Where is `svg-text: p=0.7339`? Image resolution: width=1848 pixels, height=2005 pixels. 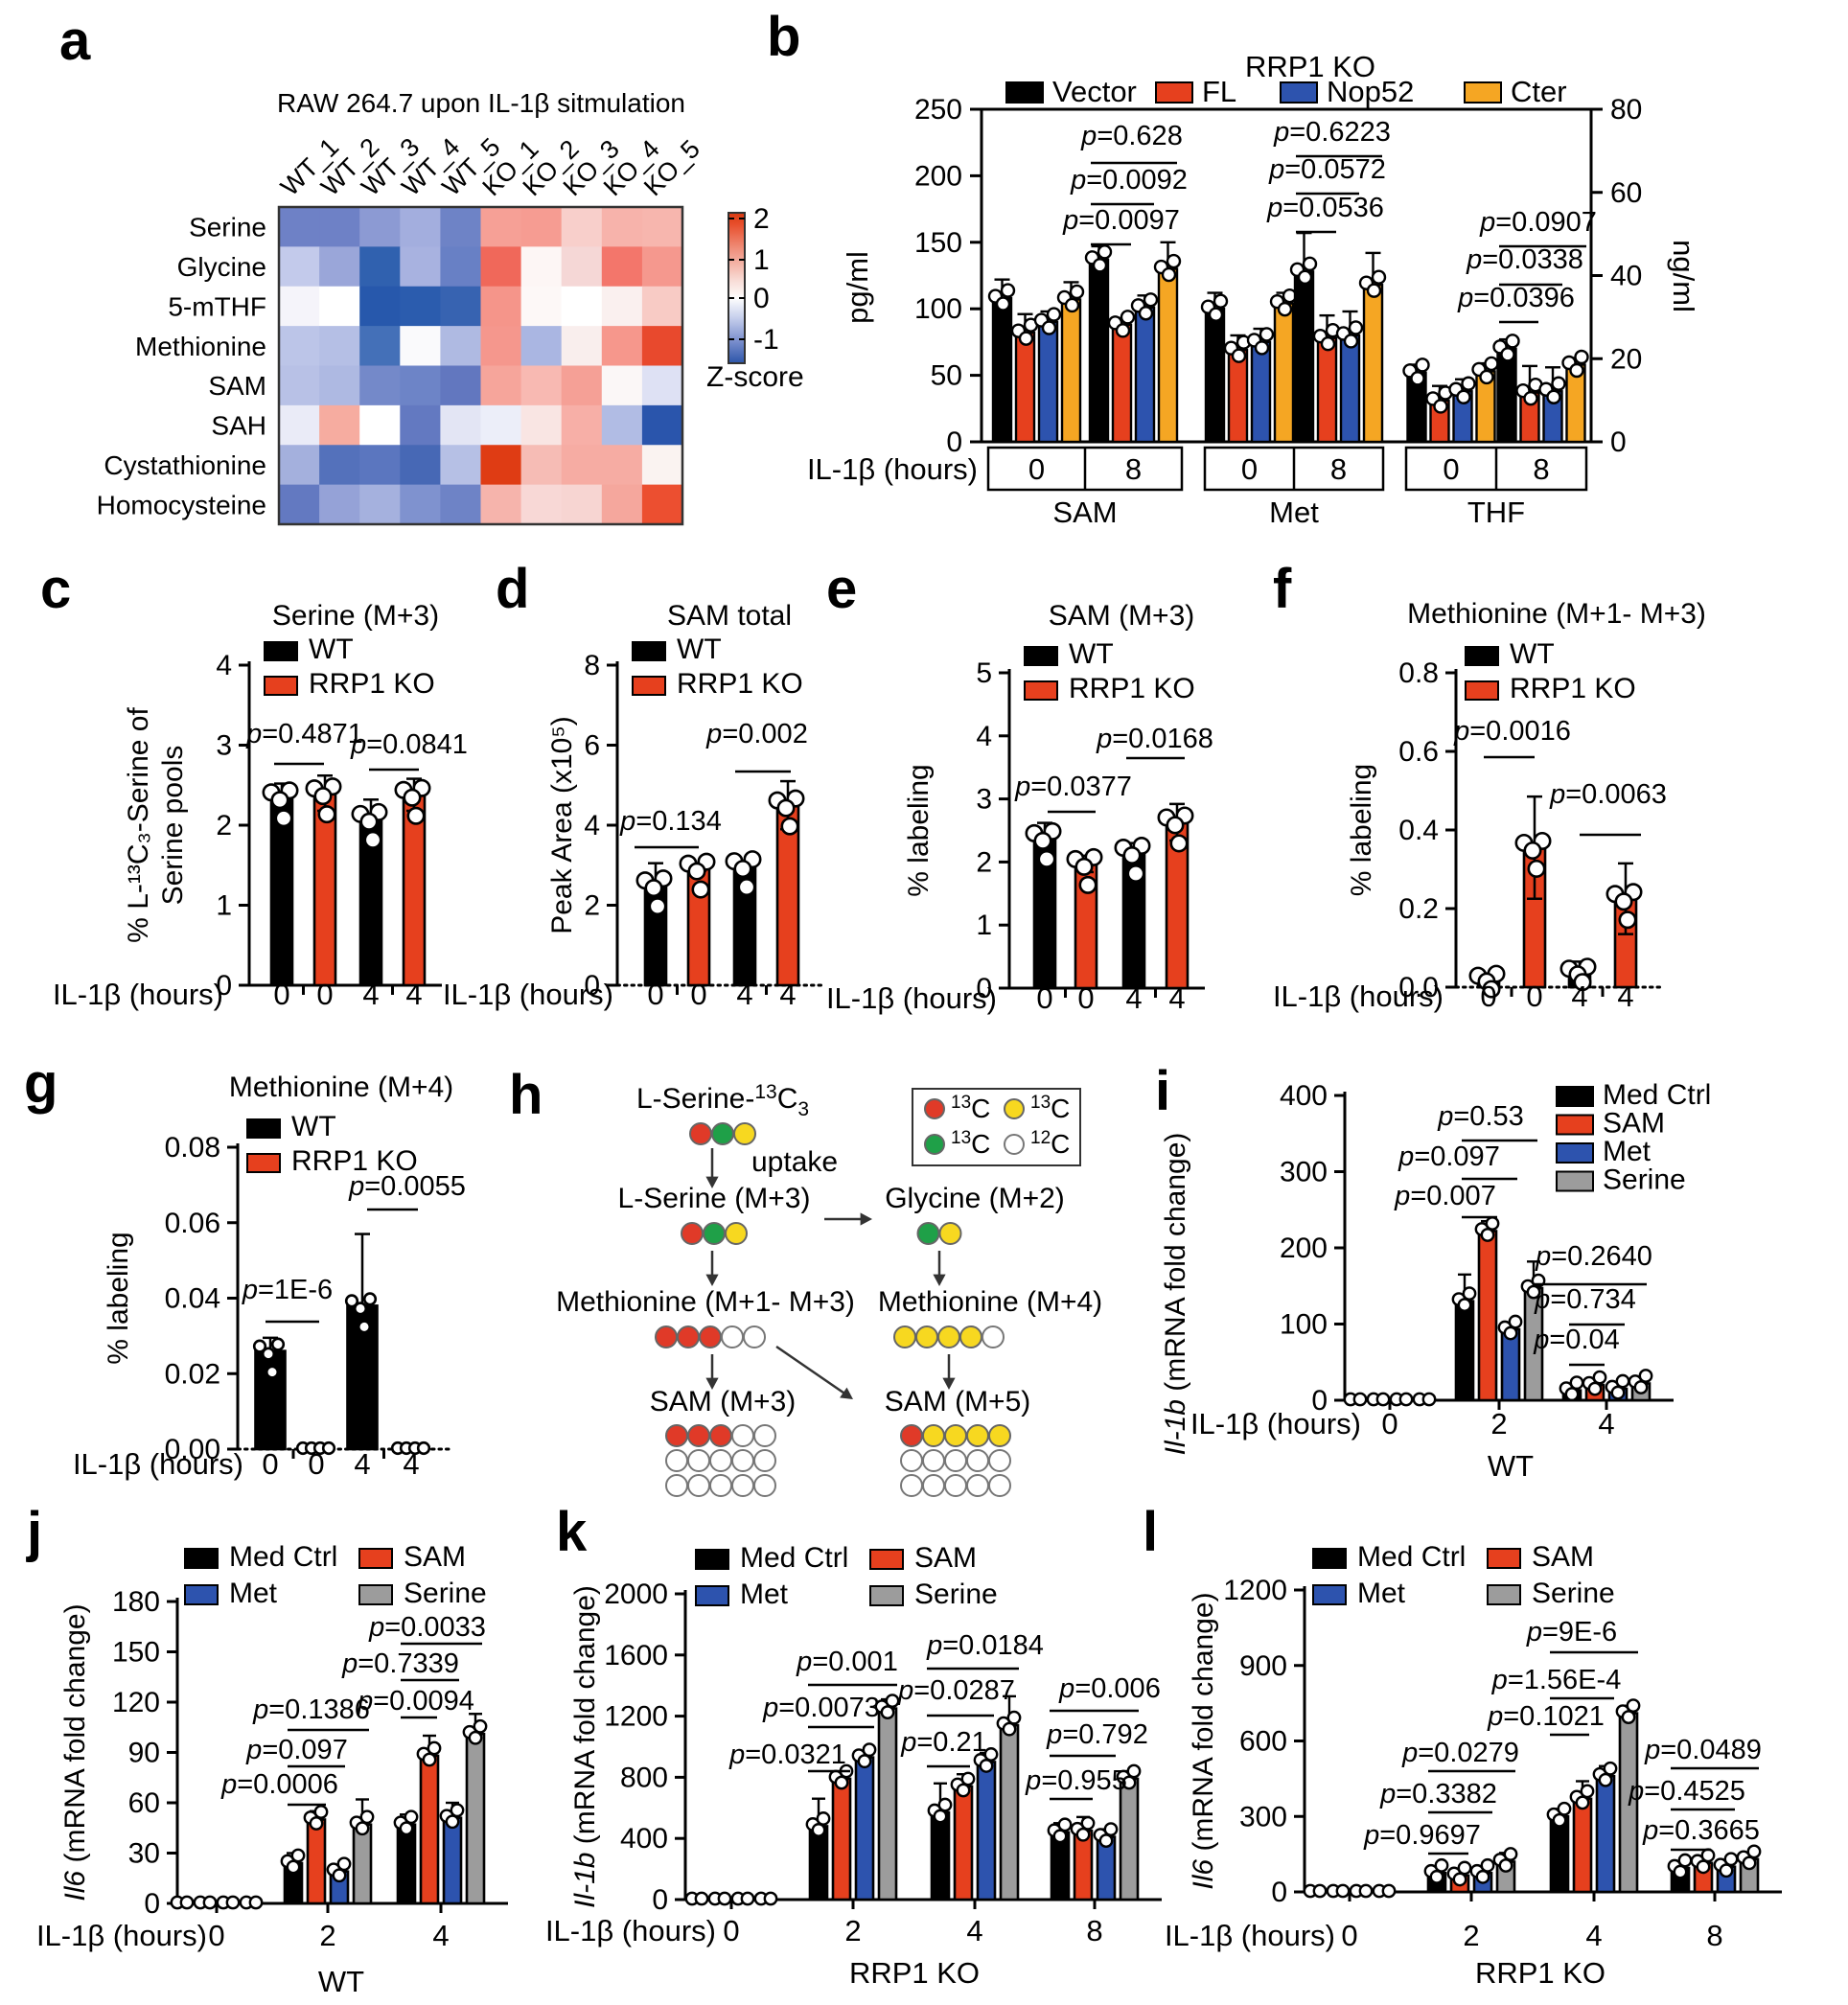 svg-text: p=0.7339 is located at coordinates (400, 1663).